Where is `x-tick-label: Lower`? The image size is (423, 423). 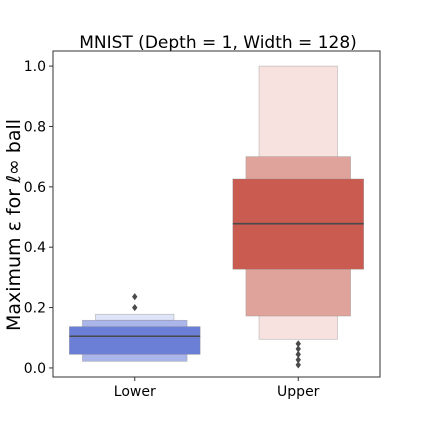 x-tick-label: Lower is located at coordinates (135, 392).